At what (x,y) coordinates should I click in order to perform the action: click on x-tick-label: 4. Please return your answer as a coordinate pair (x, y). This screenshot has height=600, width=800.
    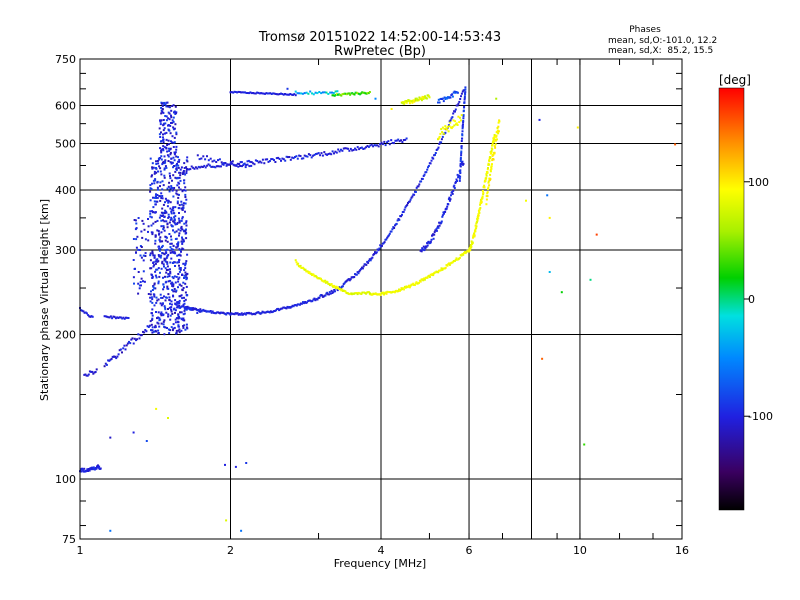
    Looking at the image, I should click on (381, 550).